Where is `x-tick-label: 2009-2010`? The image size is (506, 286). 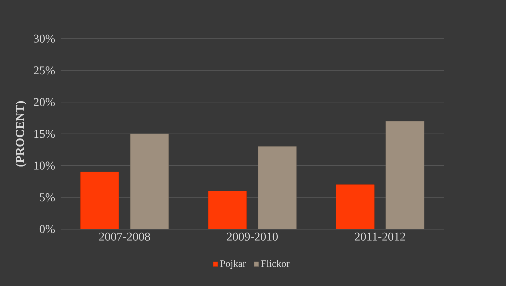
x-tick-label: 2009-2010 is located at coordinates (252, 236).